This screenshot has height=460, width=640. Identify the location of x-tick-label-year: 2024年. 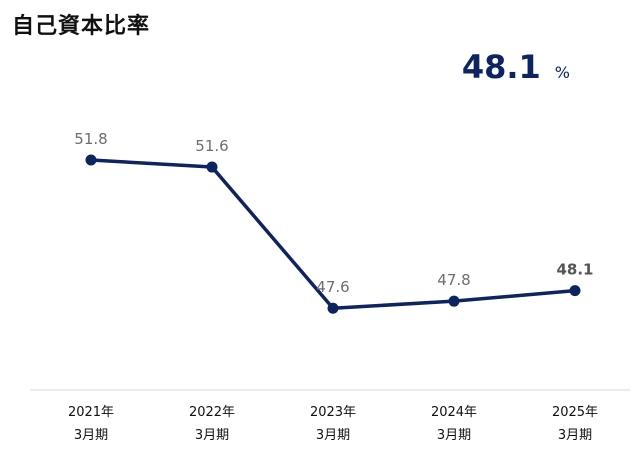
(454, 412).